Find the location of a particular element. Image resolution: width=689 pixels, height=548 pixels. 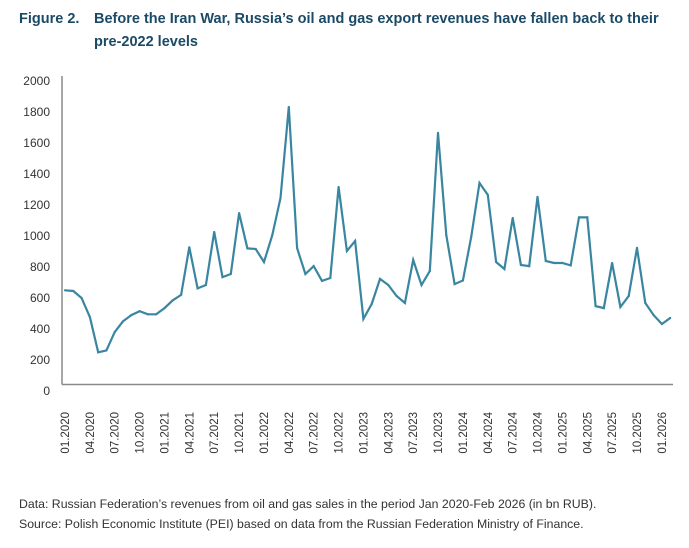

x-tick-label: 01.2023 is located at coordinates (364, 433).